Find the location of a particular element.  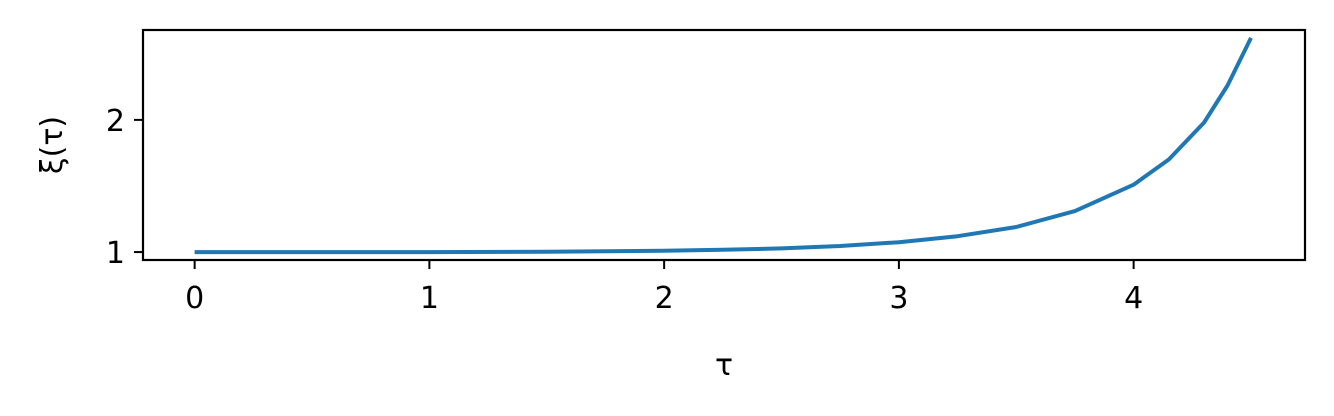

y-tick-label: 2 is located at coordinates (115, 121).